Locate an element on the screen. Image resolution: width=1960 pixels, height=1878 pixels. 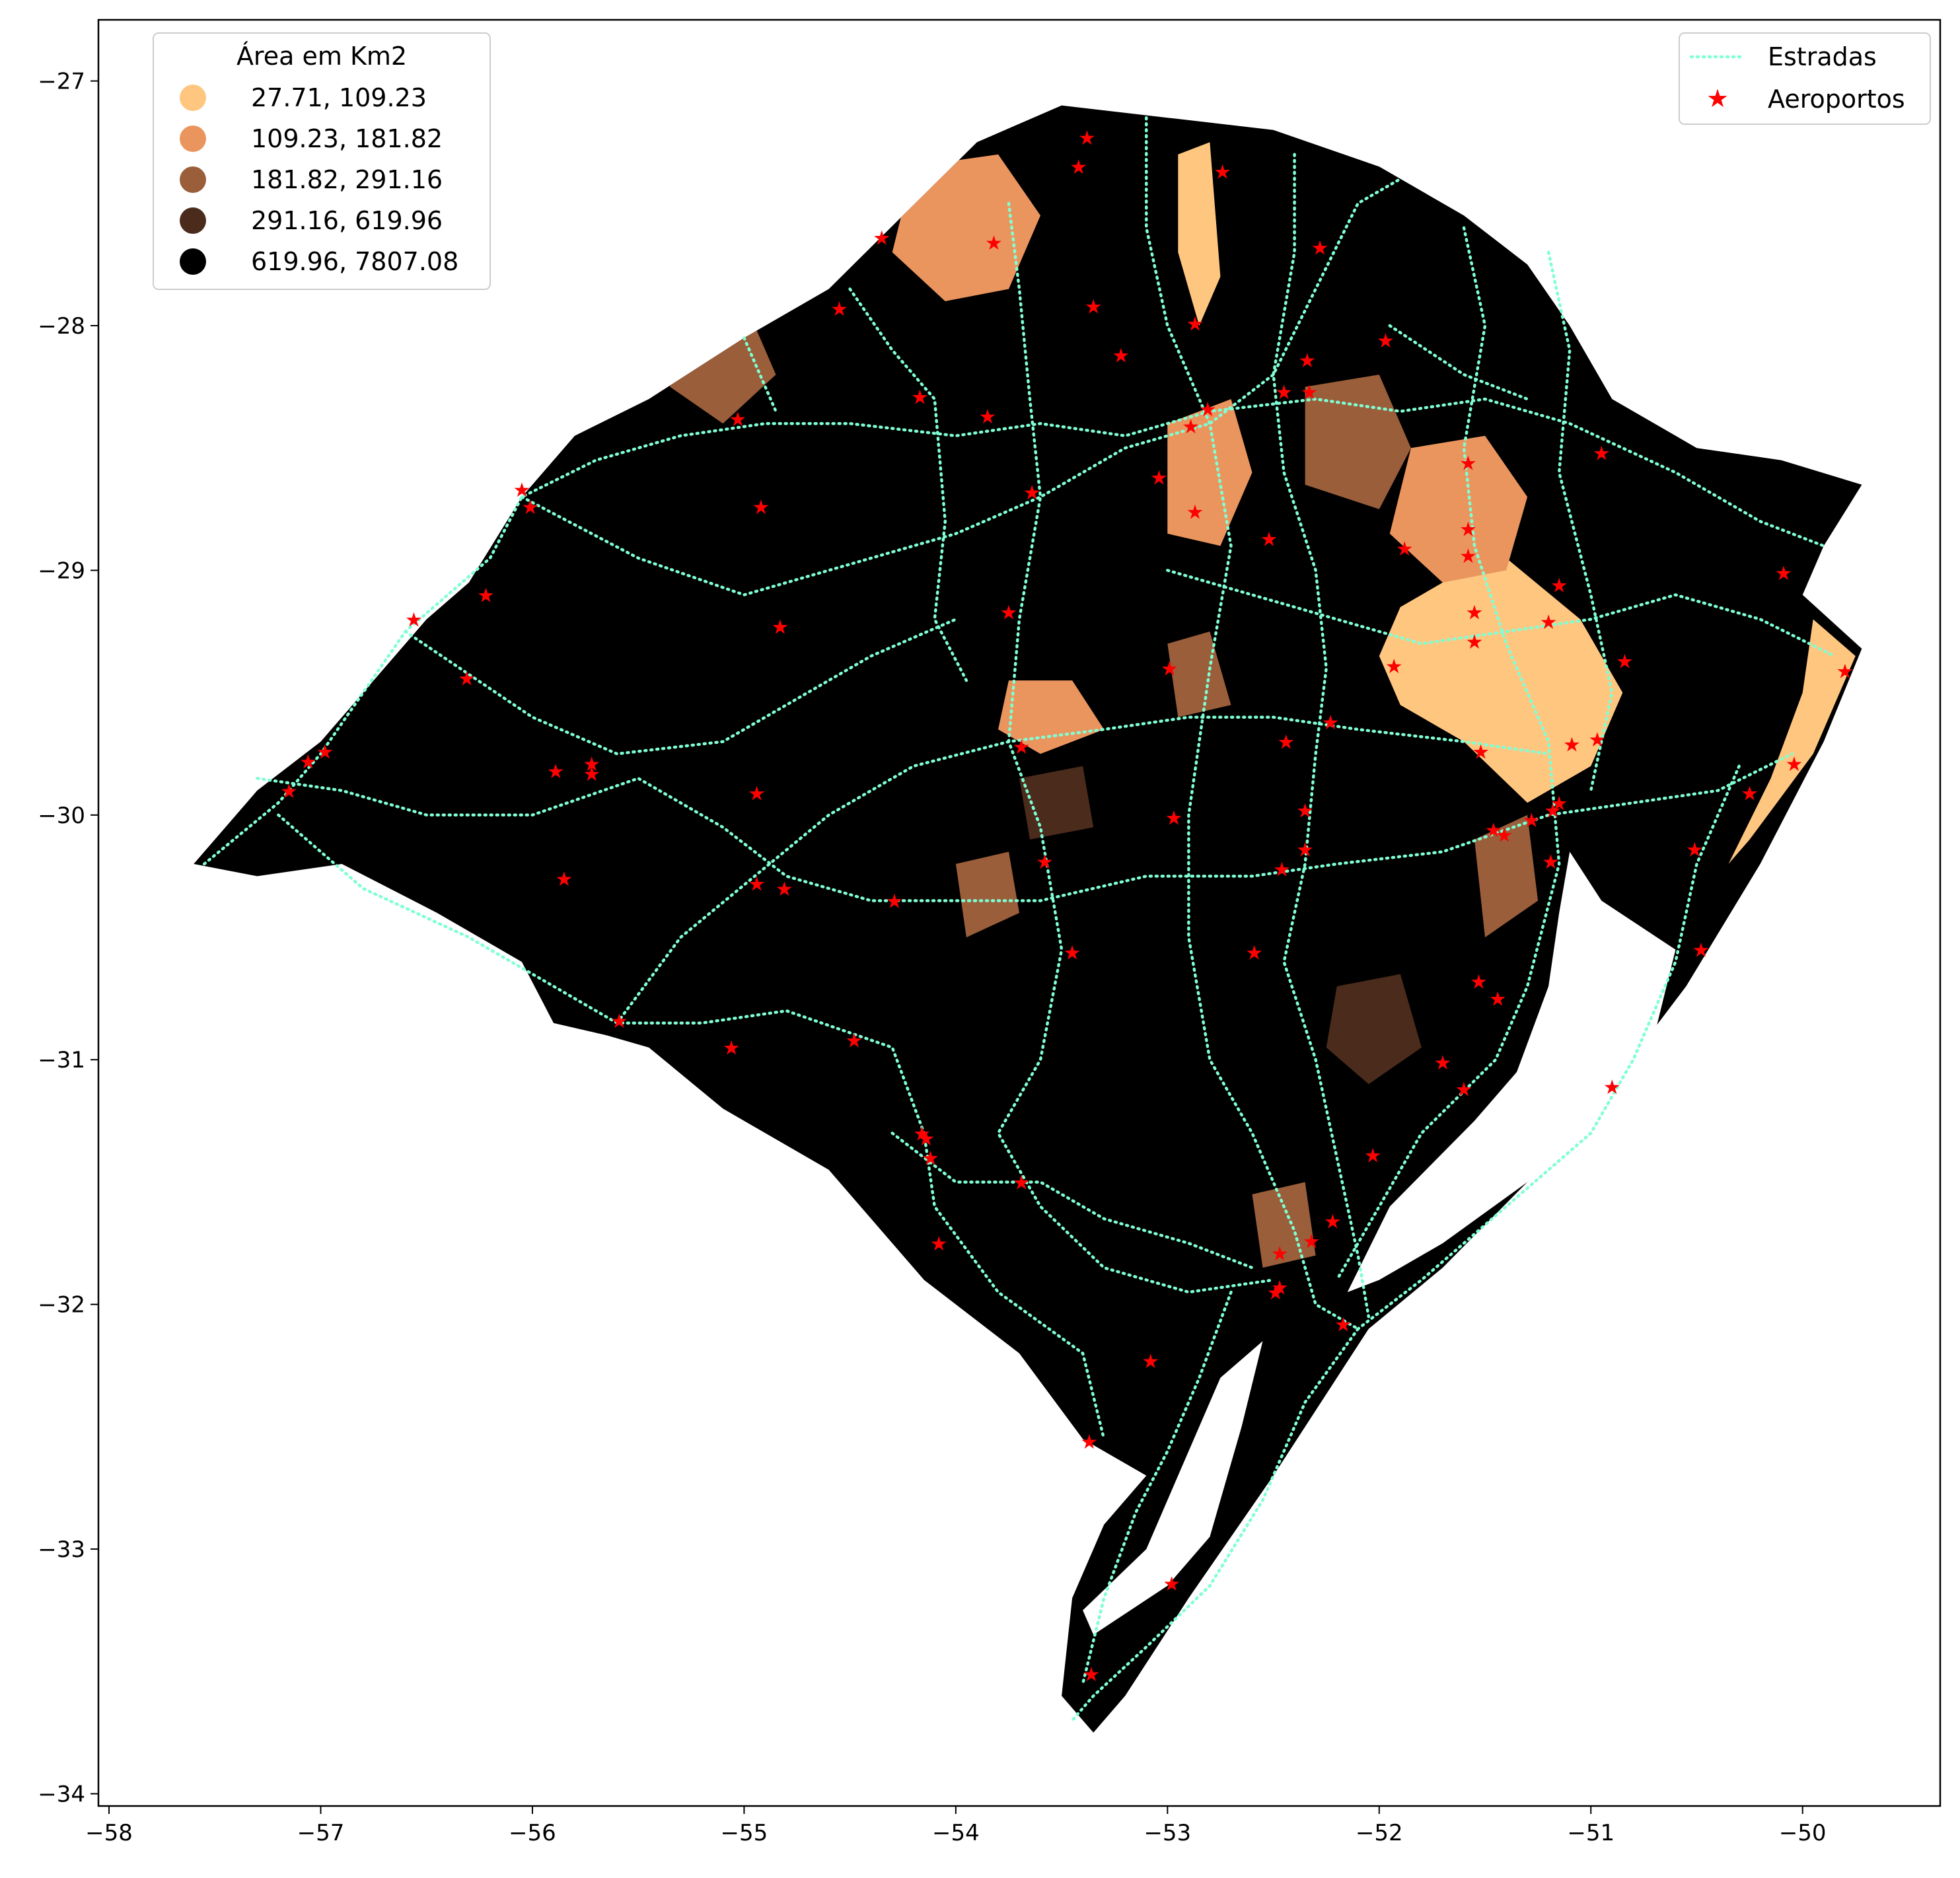
airport-marker-32: ★ is located at coordinates (1559, 586).